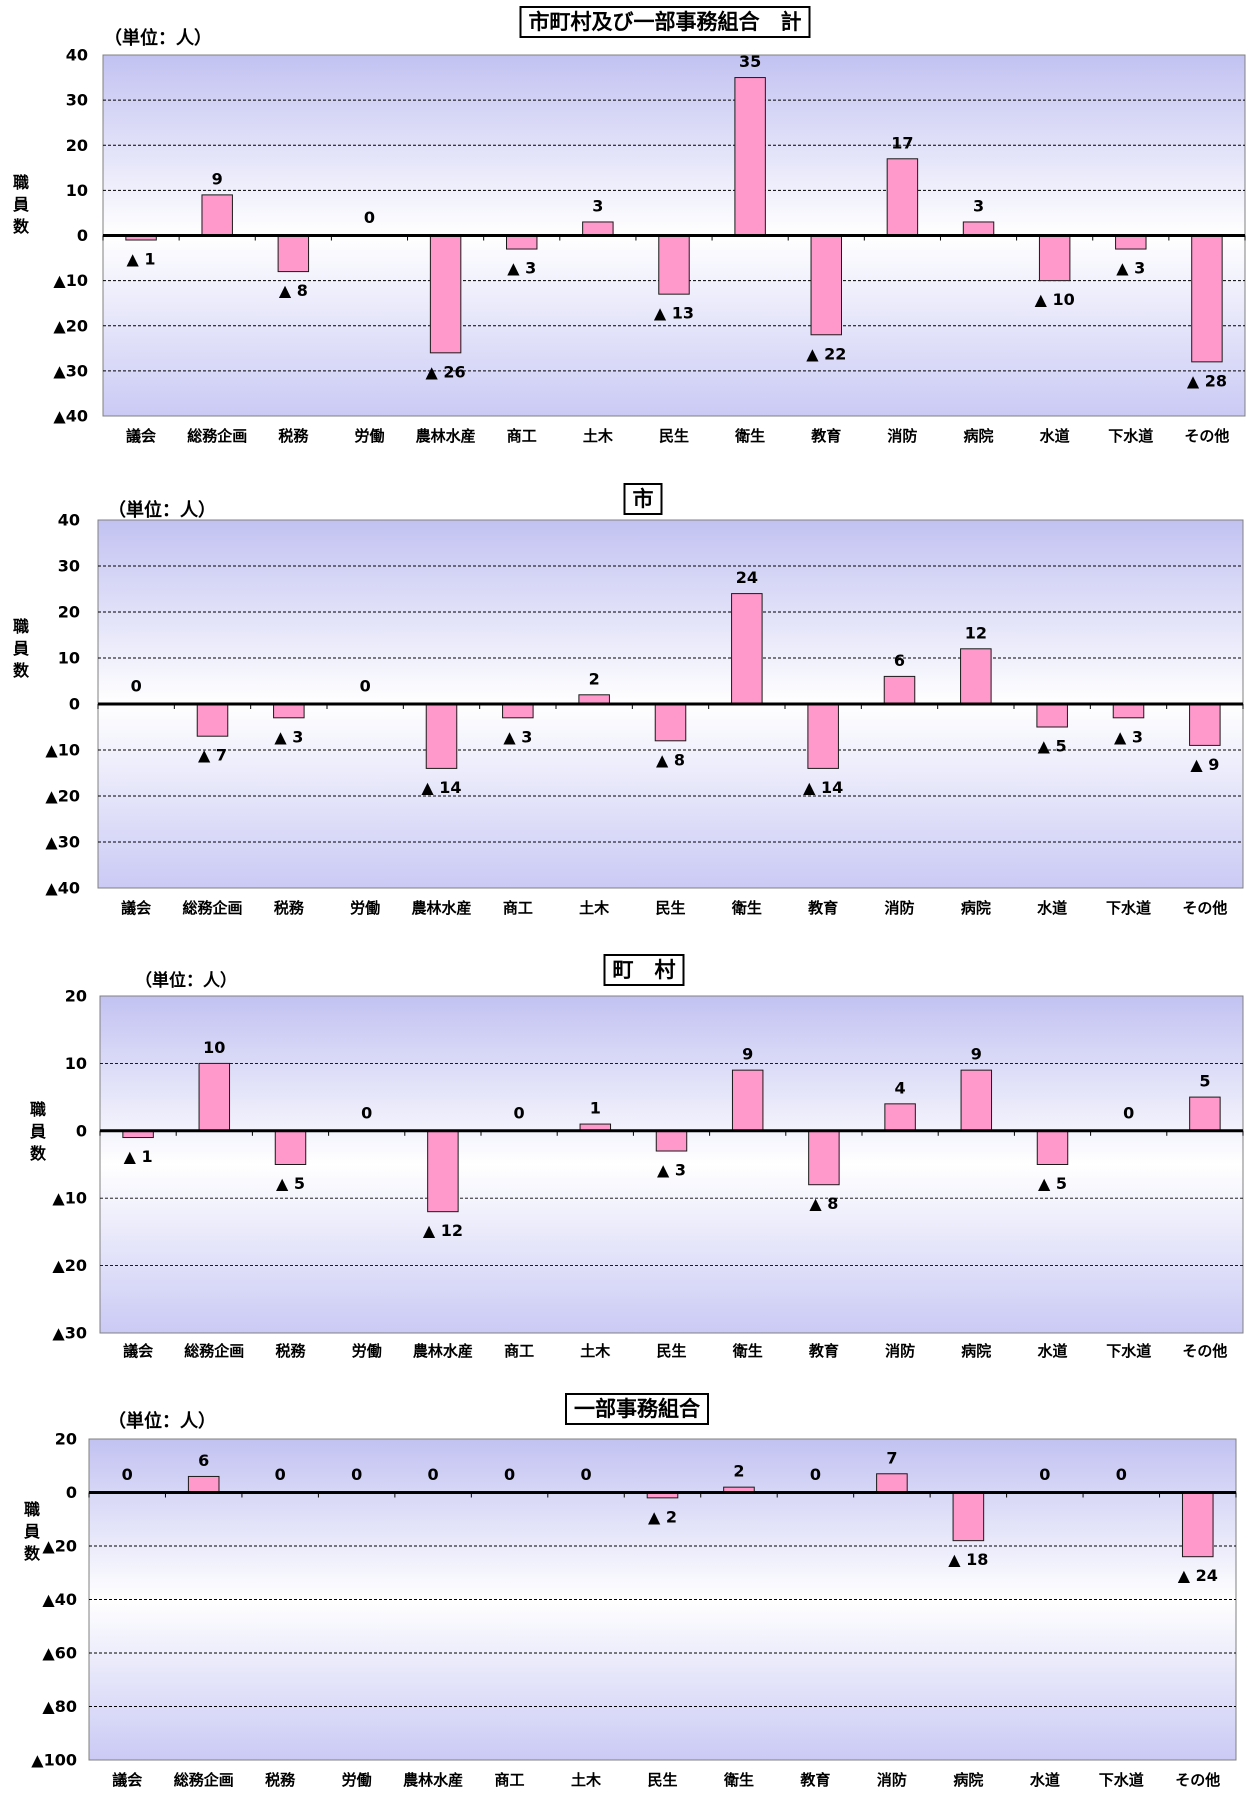 Image resolution: width=1260 pixels, height=1801 pixels. Describe the element at coordinates (366, 1112) in the screenshot. I see `chart-3-data-label-4: 0` at that location.